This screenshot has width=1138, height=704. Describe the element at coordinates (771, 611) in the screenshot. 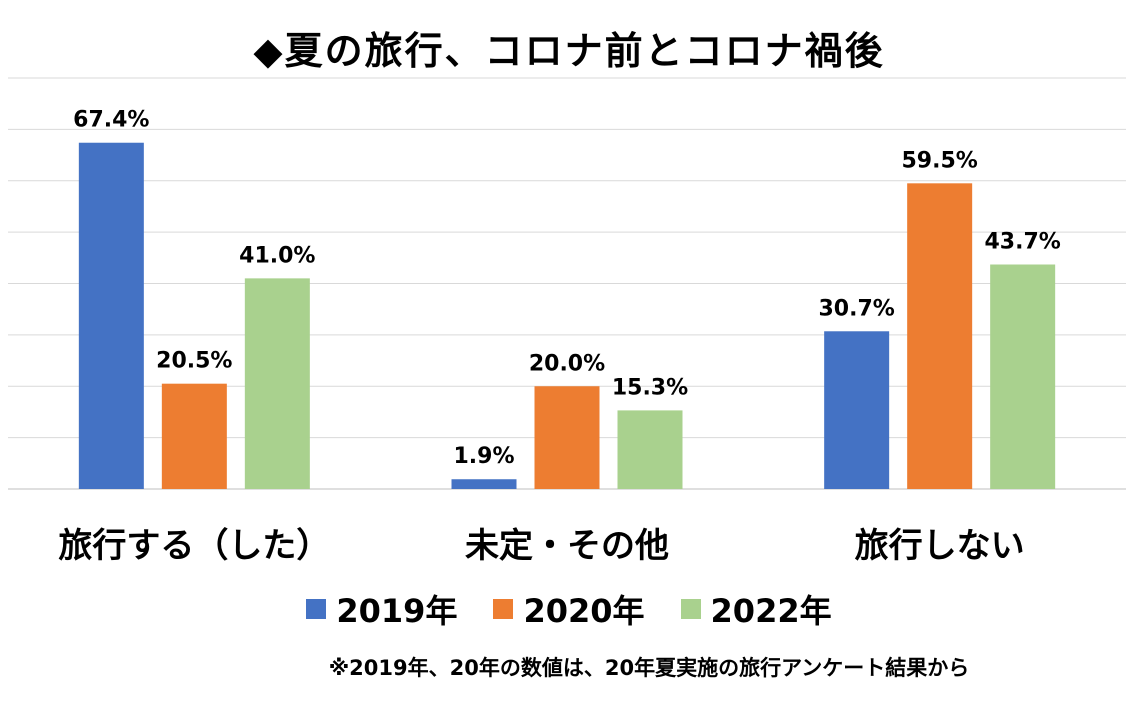

I see `legend-label: 2022年` at that location.